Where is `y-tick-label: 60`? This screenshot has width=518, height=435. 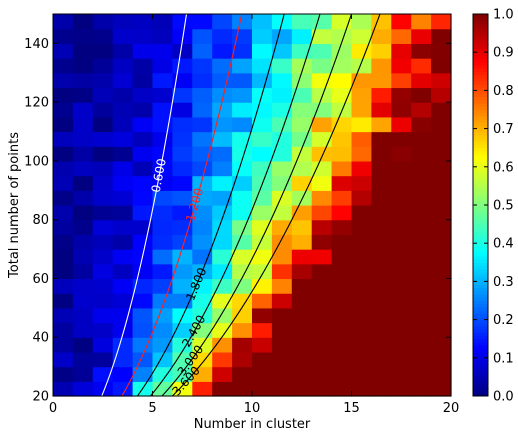 y-tick-label: 60 is located at coordinates (40, 279).